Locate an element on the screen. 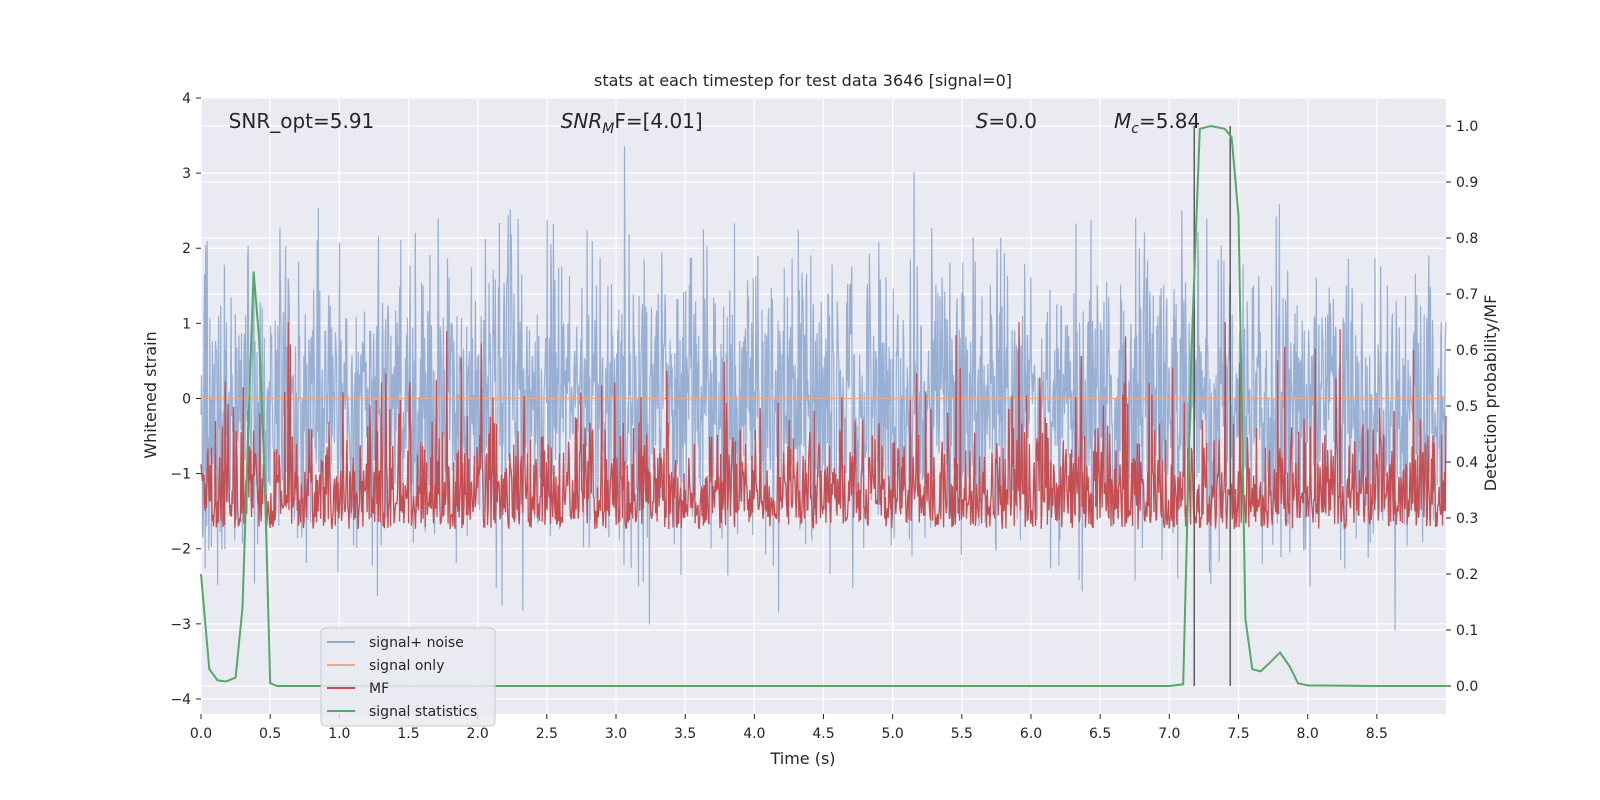  y-tick-label-left: −1 is located at coordinates (180, 475).